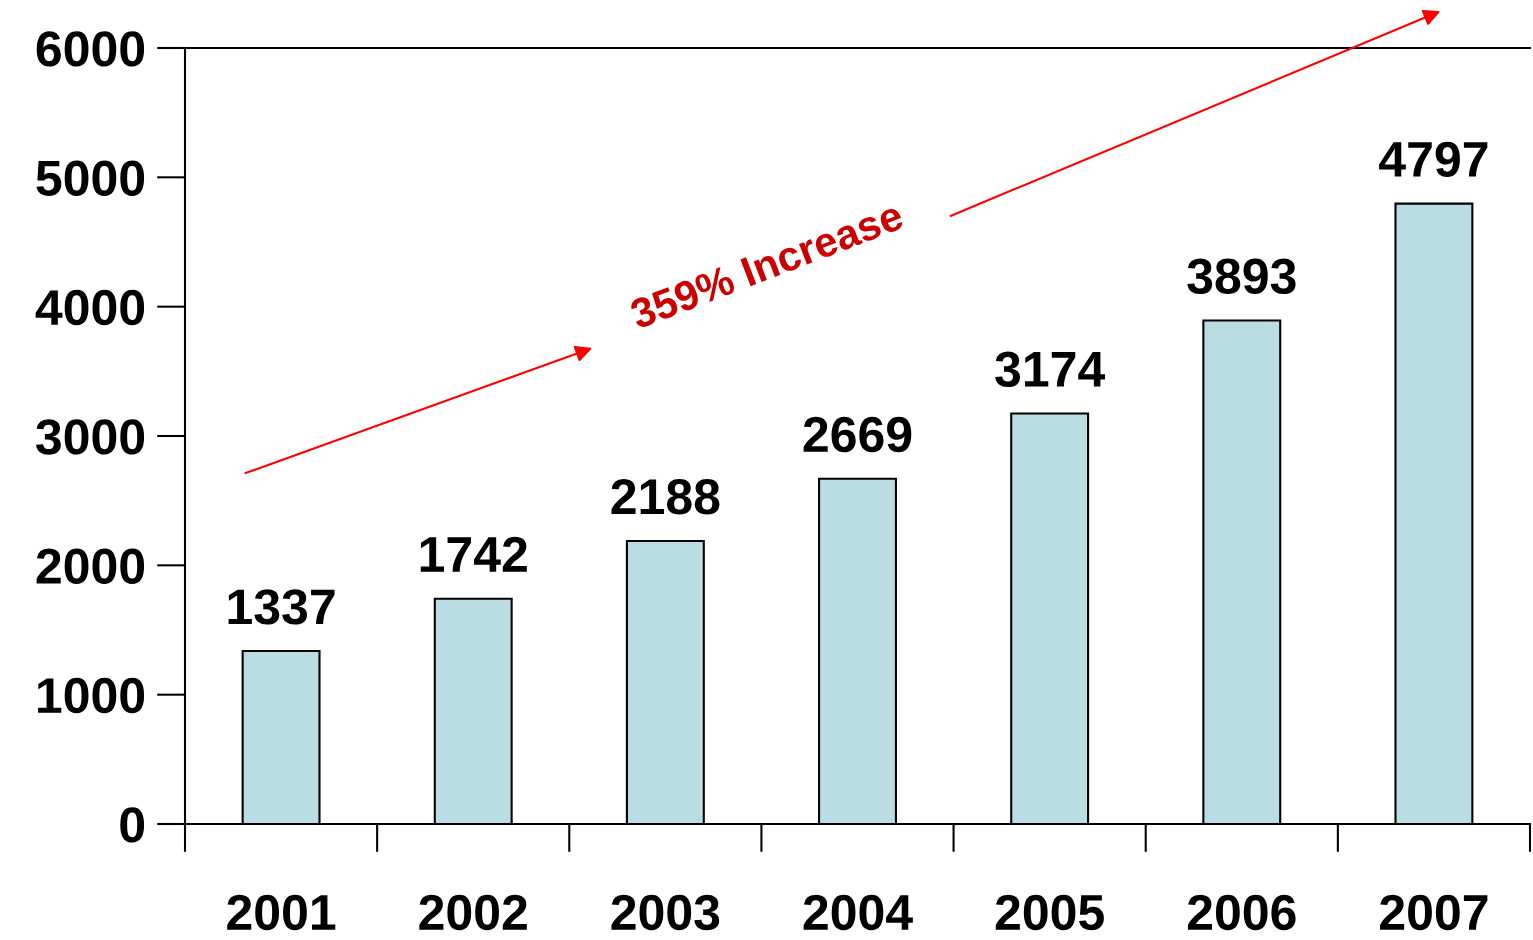  Describe the element at coordinates (281, 912) in the screenshot. I see `x-tick-label: 2001` at that location.